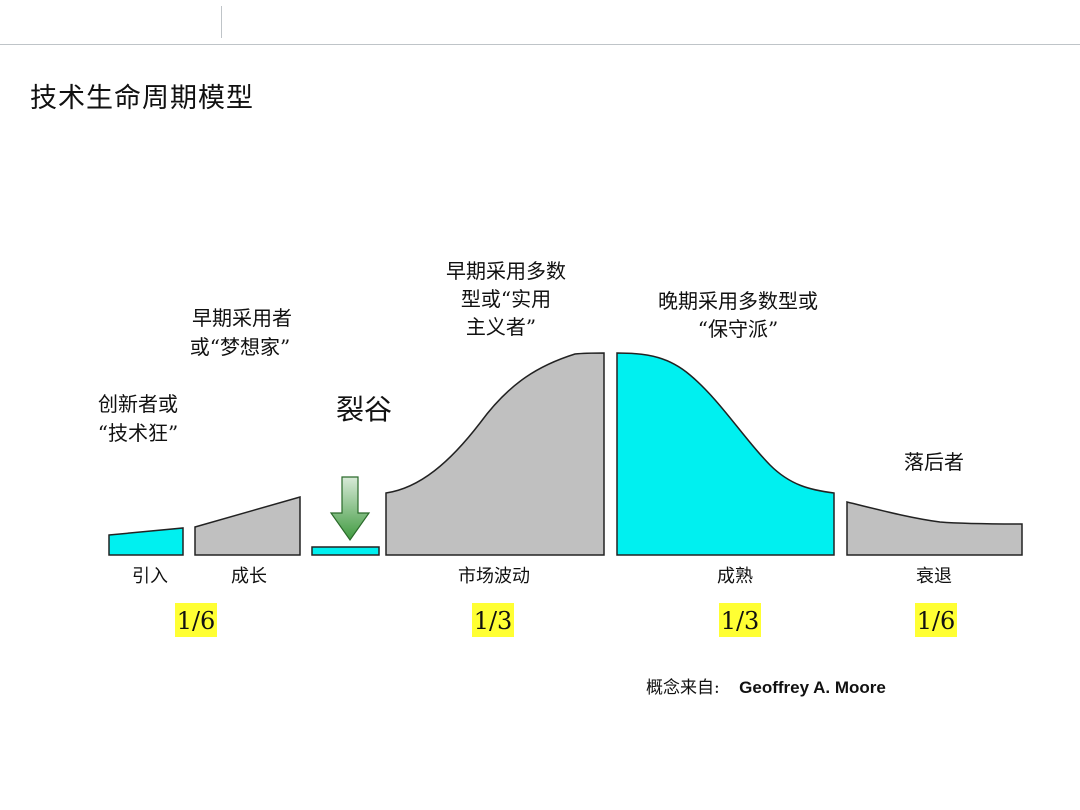 Image resolution: width=1080 pixels, height=810 pixels. I want to click on segment-growth, so click(247, 526).